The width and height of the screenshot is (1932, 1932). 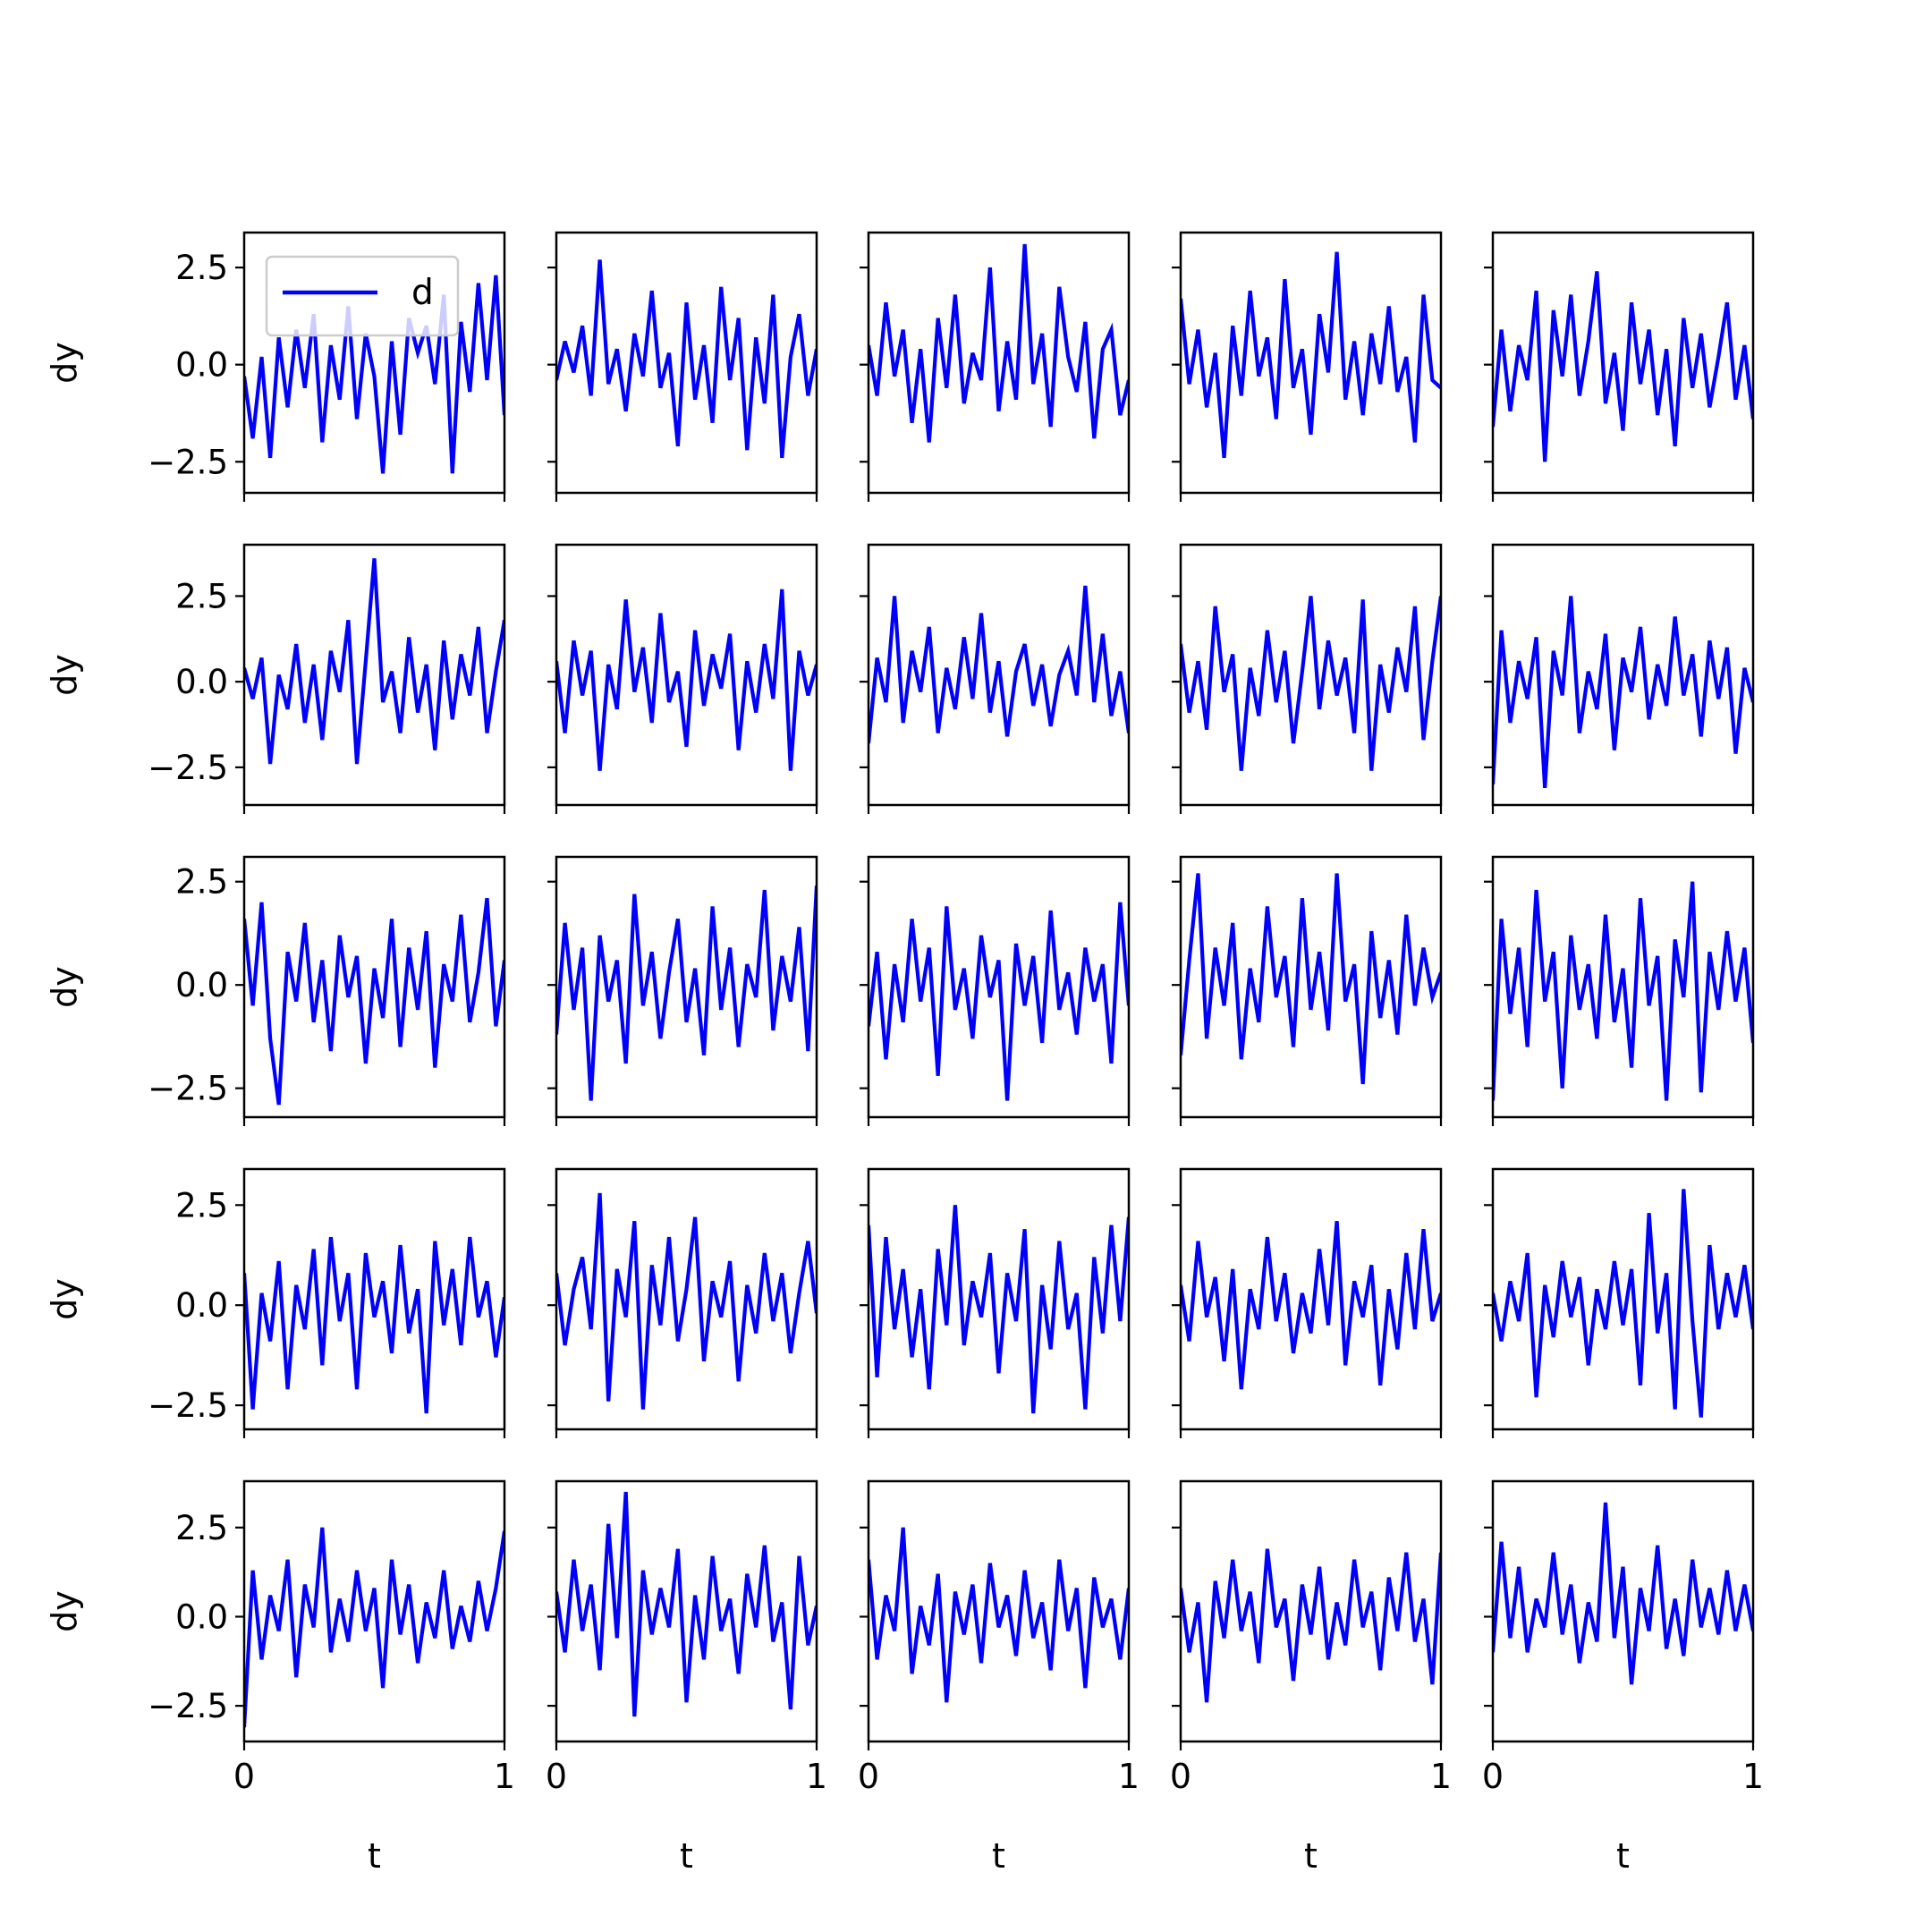 I want to click on subplot-r5-c4: 0 1 t, so click(x=1311, y=1677).